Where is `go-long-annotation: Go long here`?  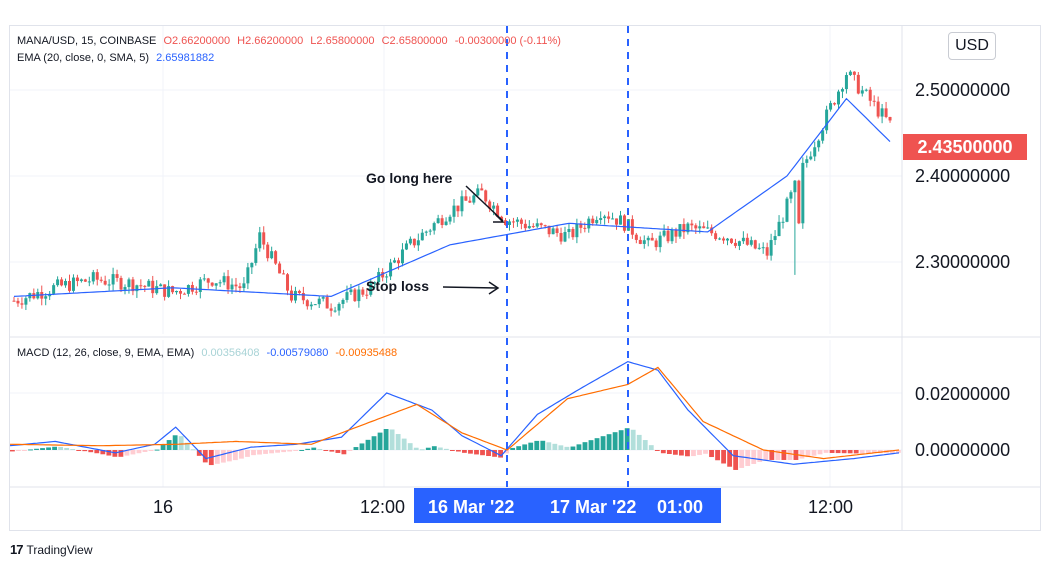
go-long-annotation: Go long here is located at coordinates (409, 178).